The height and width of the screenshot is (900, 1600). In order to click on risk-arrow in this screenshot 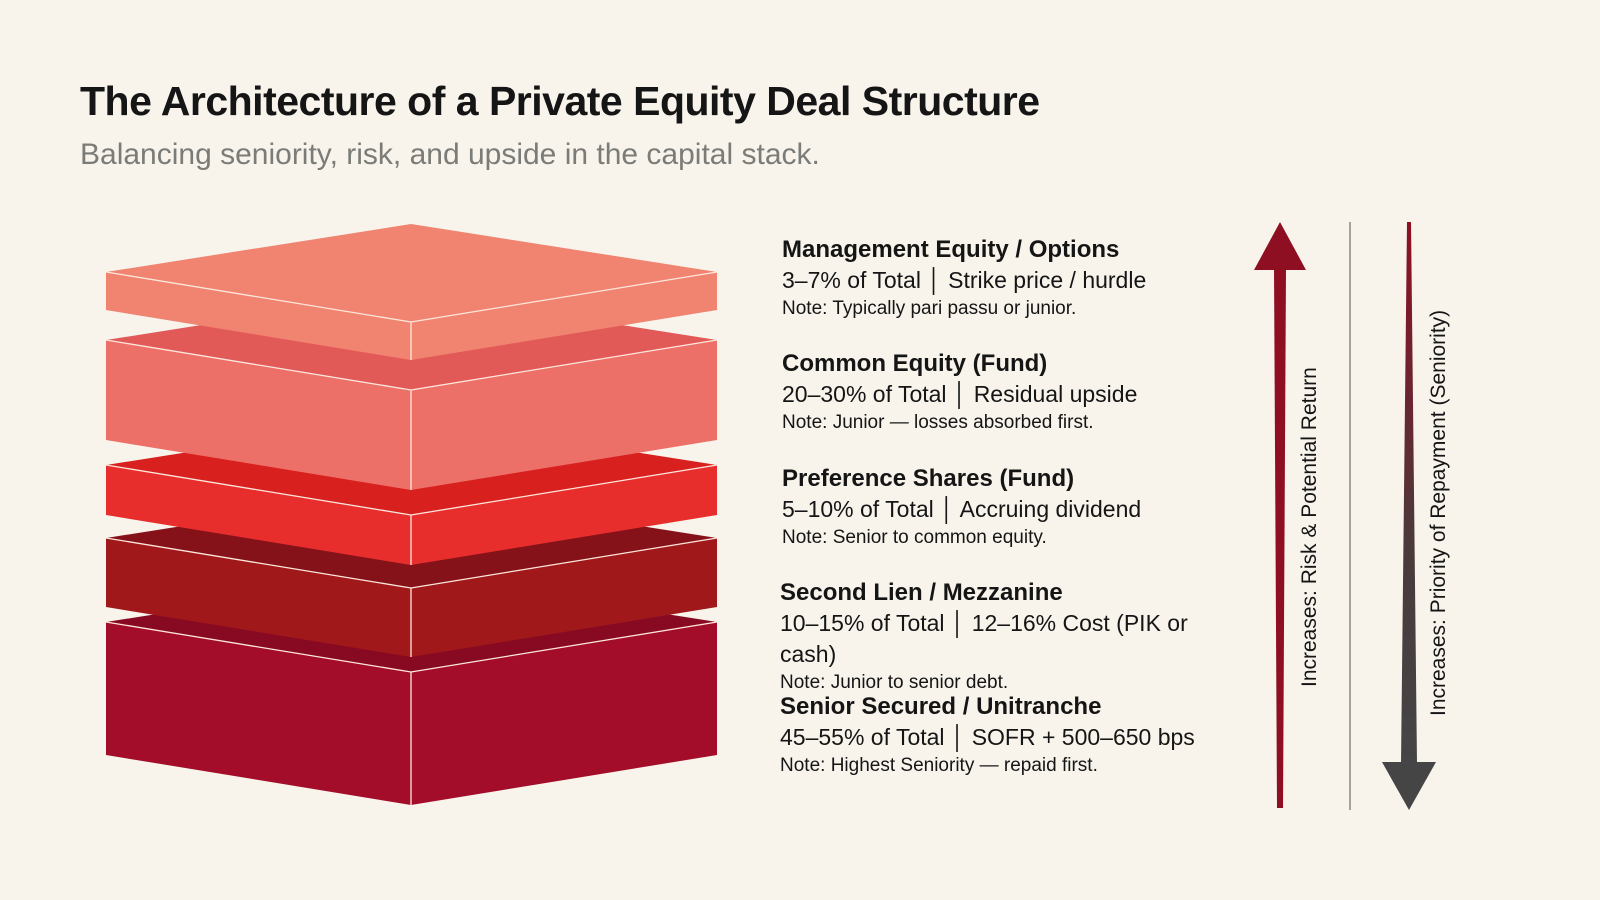, I will do `click(1280, 515)`.